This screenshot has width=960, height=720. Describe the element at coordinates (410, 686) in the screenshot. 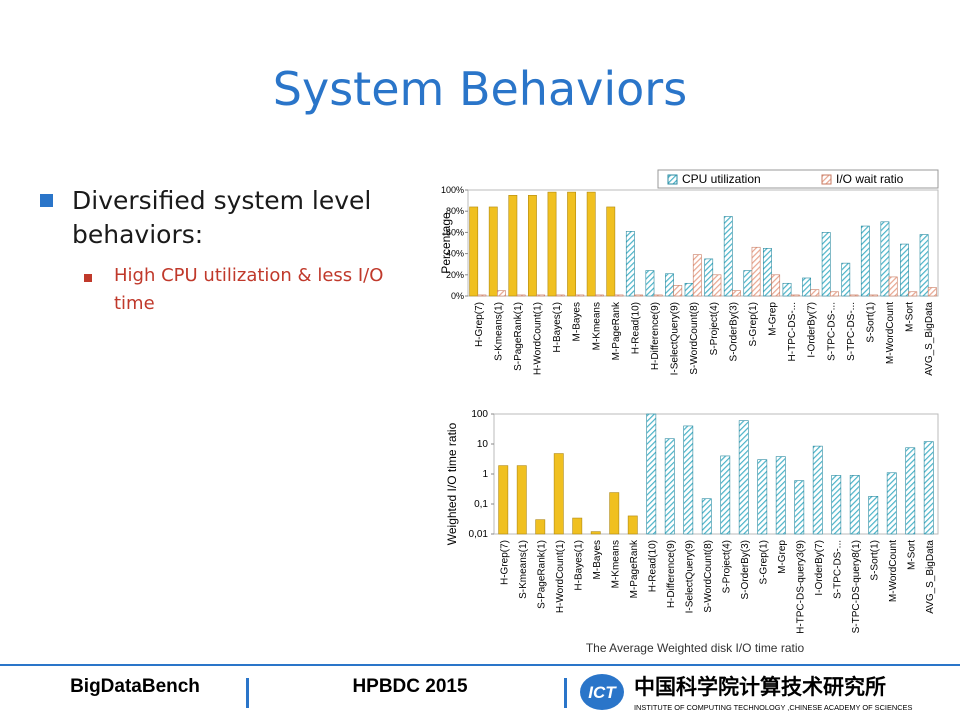

I see `footer-event: HPBDC 2015` at that location.